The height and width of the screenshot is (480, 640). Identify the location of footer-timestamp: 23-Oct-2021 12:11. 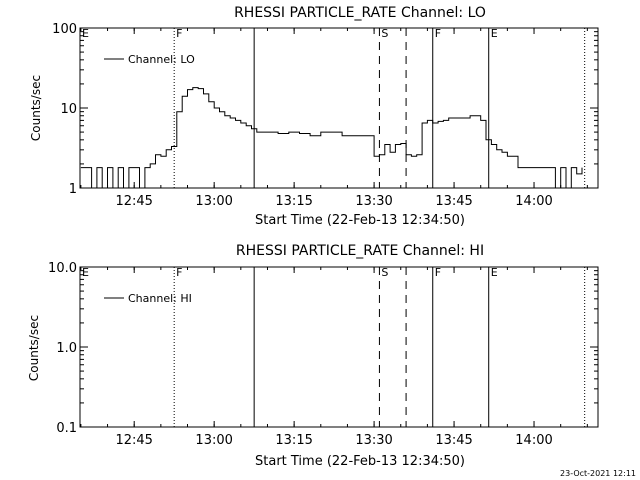
(598, 473).